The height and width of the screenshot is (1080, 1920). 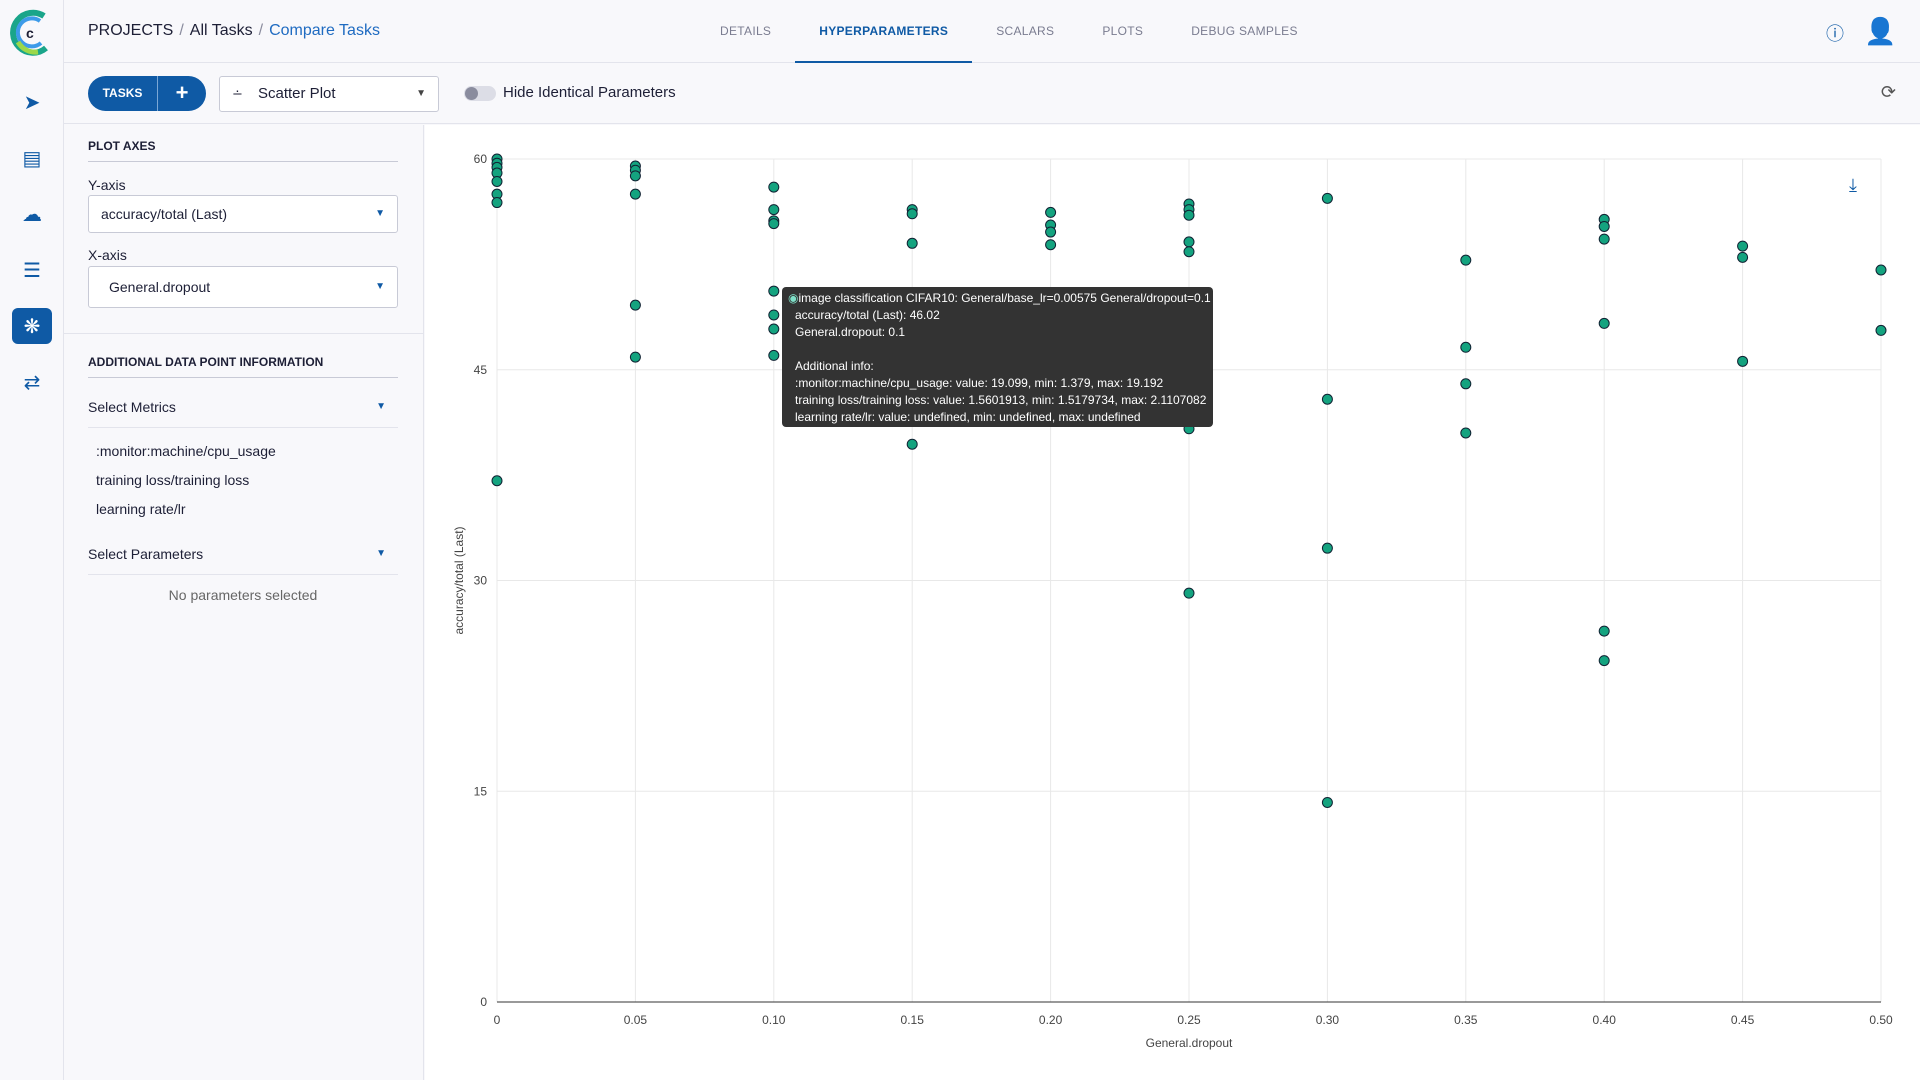 What do you see at coordinates (243, 214) in the screenshot?
I see `y-axis-select: accuracy/total (Last) ▼` at bounding box center [243, 214].